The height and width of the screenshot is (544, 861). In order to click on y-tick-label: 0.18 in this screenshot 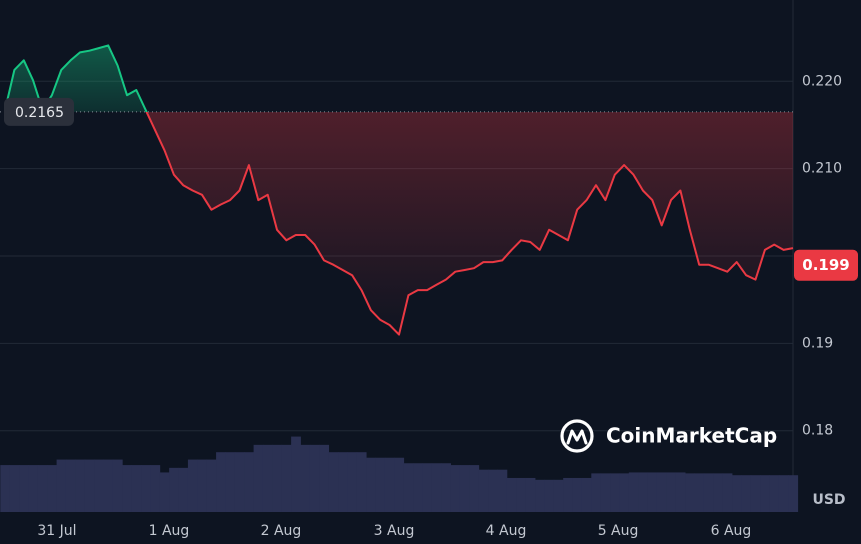, I will do `click(817, 431)`.